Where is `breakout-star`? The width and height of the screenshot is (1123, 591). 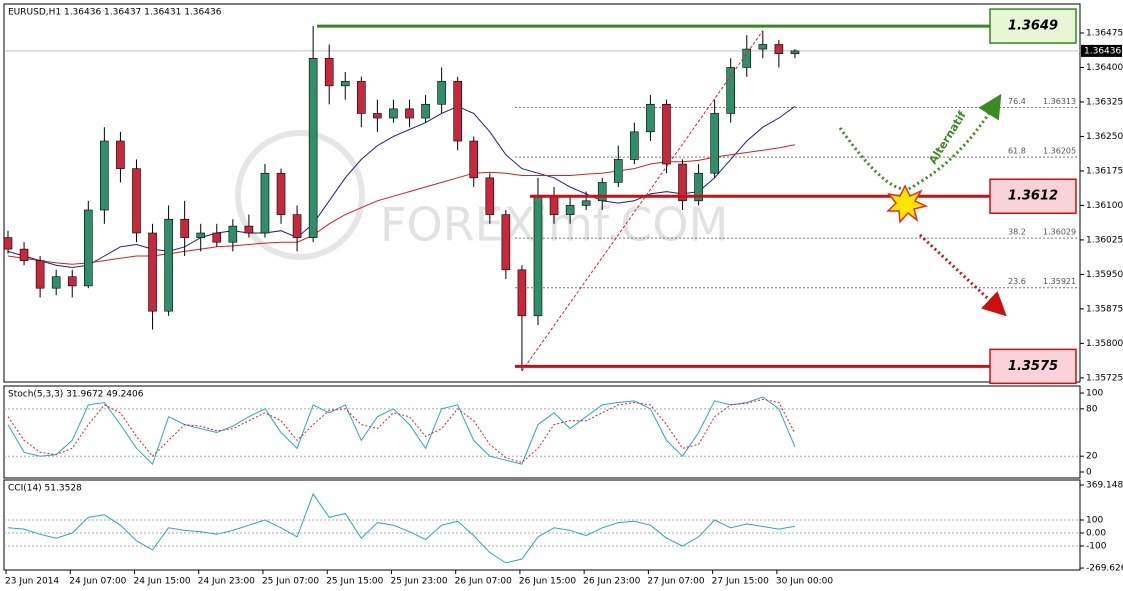
breakout-star is located at coordinates (907, 204).